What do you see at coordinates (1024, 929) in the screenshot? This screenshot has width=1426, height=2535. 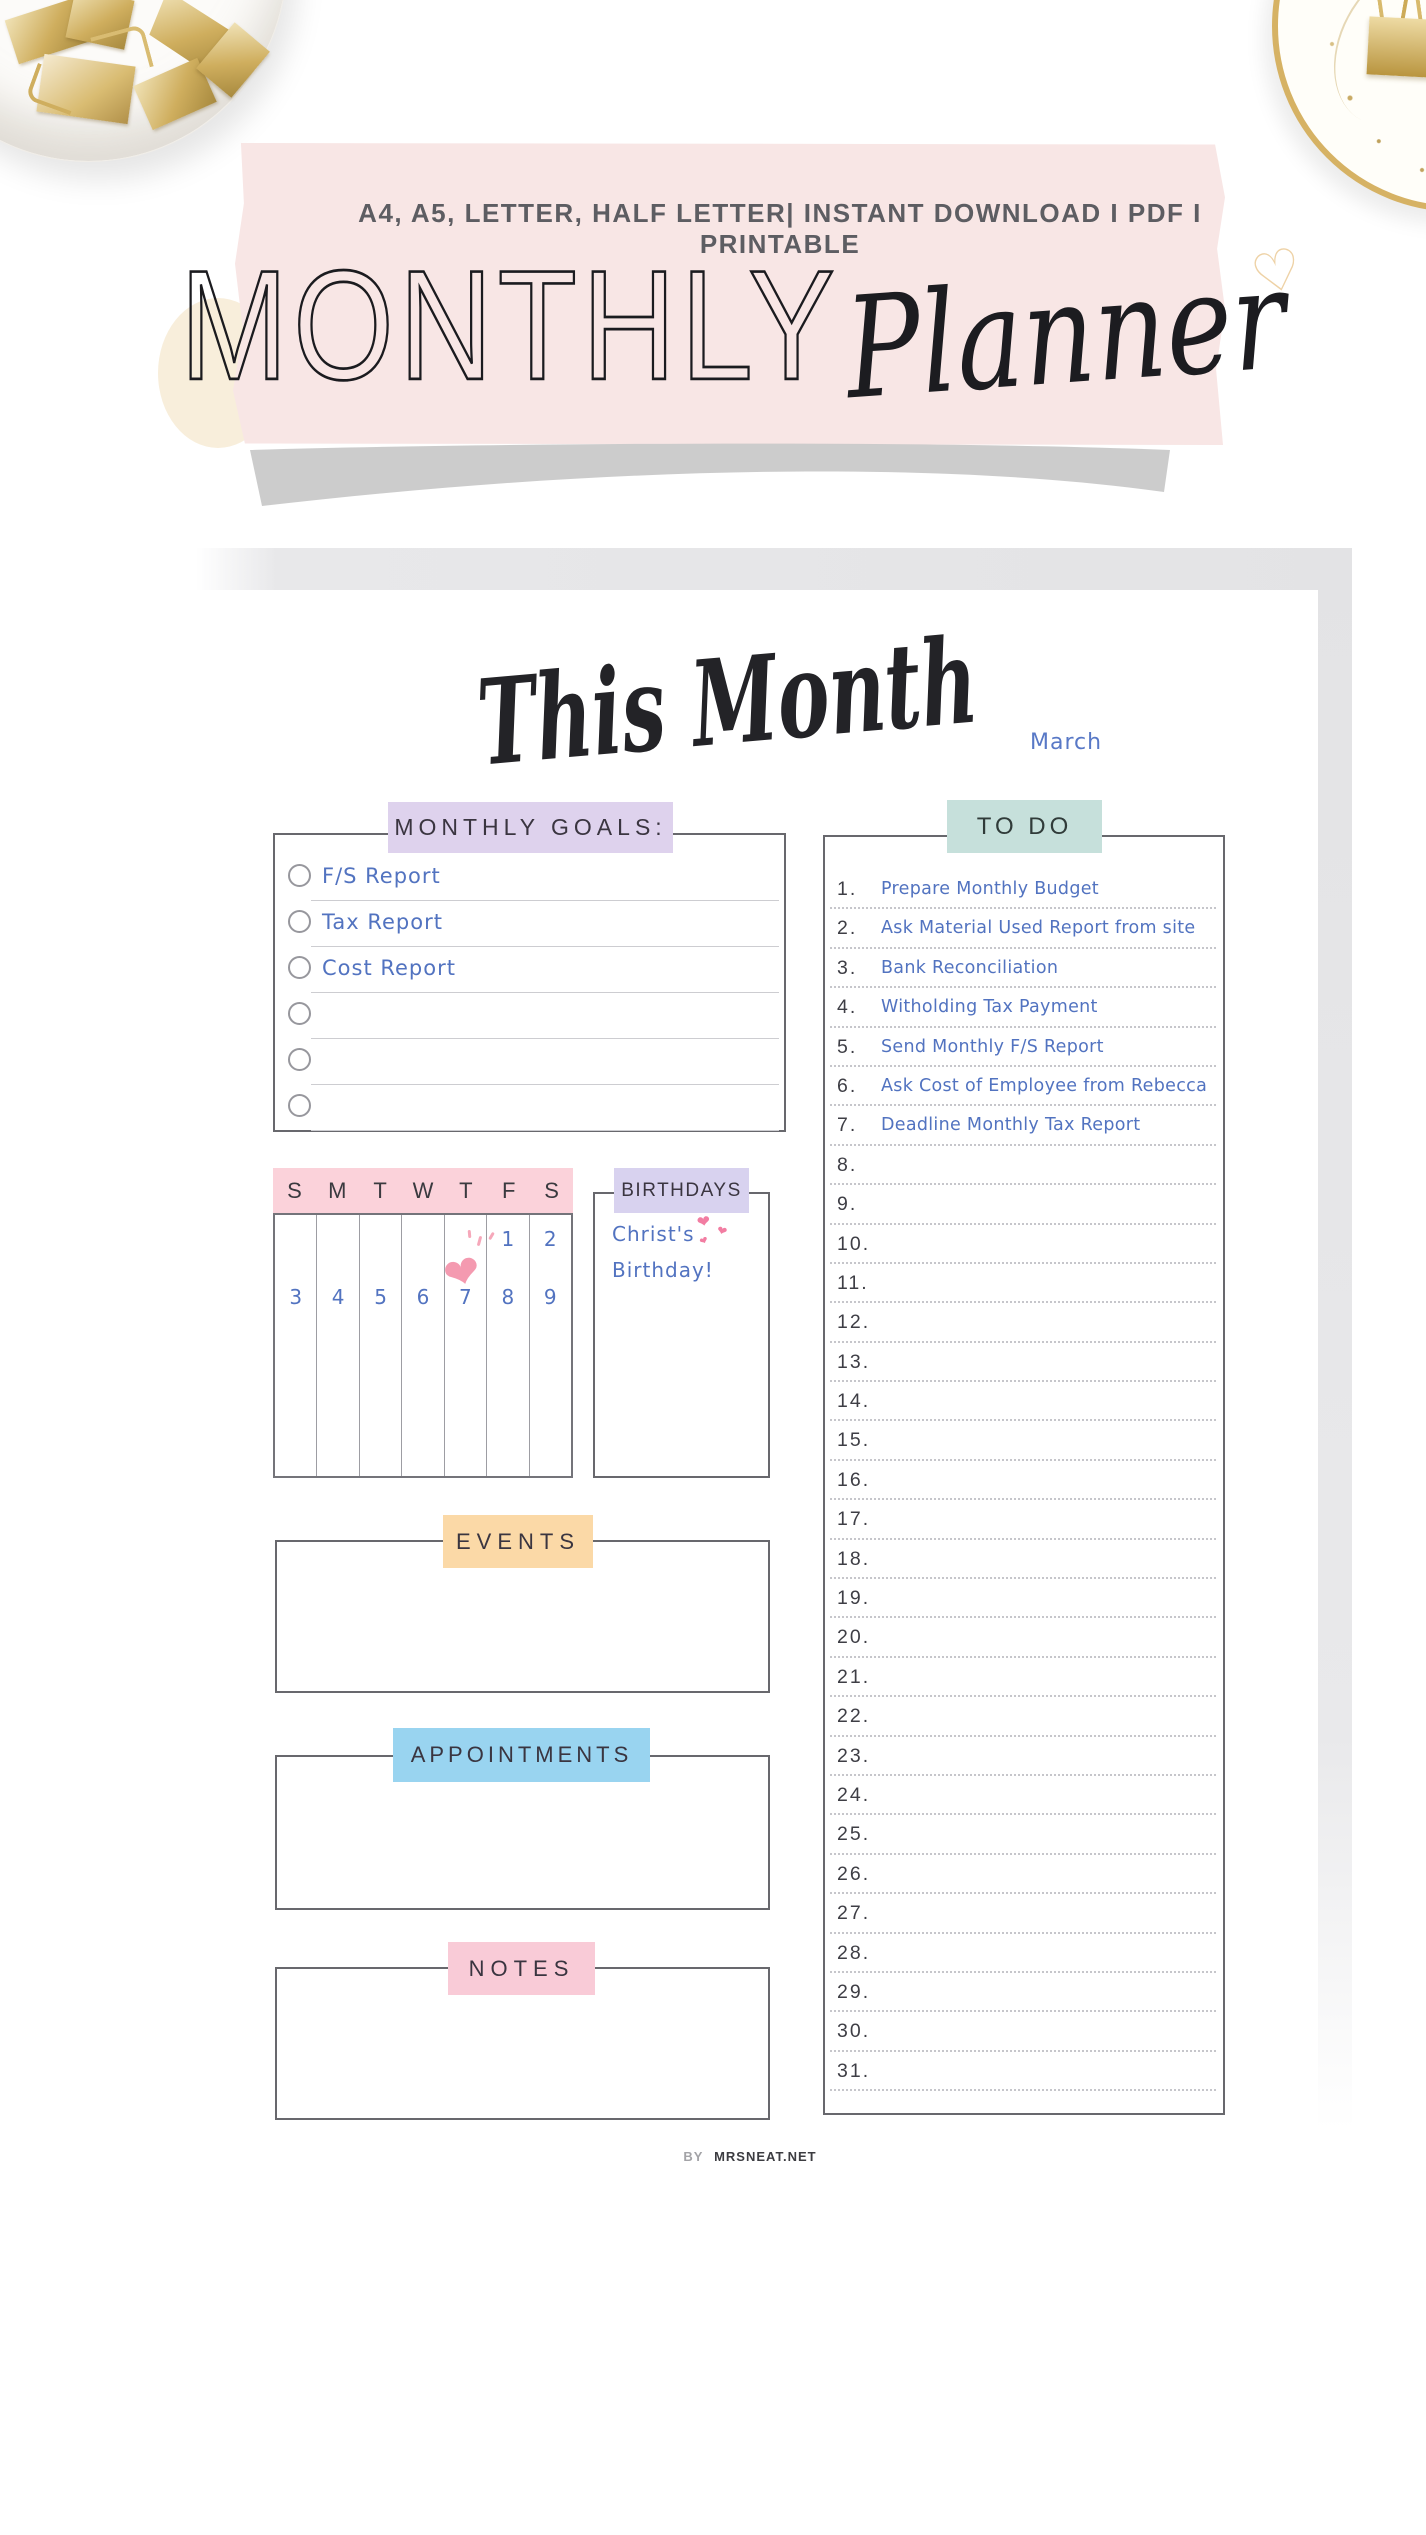 I see `todo-row: 2. Ask Material Used Report from site` at bounding box center [1024, 929].